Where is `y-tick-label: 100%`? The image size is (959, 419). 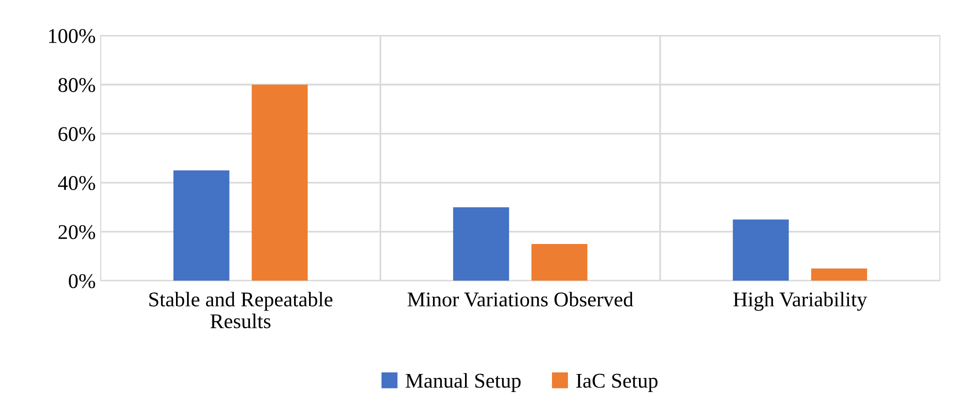
y-tick-label: 100% is located at coordinates (72, 36).